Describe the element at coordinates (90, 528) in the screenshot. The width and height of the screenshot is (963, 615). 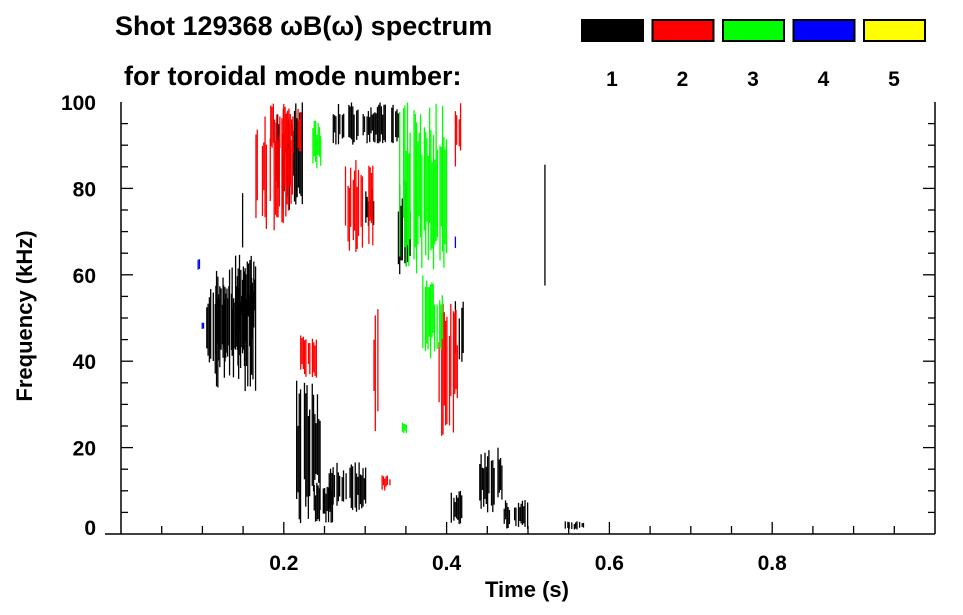
I see `y-tick-label: 0` at that location.